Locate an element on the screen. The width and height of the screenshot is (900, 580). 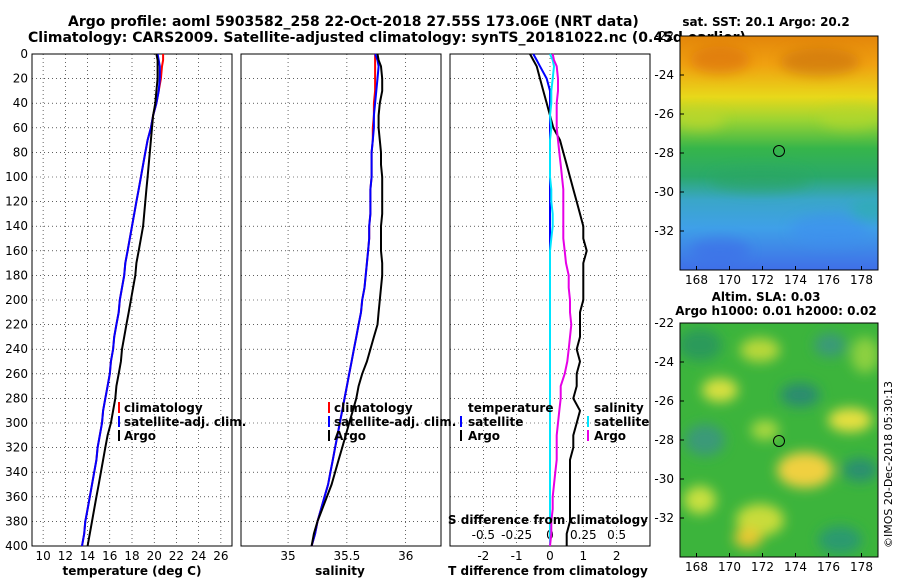
x-tick-label: 36 is located at coordinates (405, 556).